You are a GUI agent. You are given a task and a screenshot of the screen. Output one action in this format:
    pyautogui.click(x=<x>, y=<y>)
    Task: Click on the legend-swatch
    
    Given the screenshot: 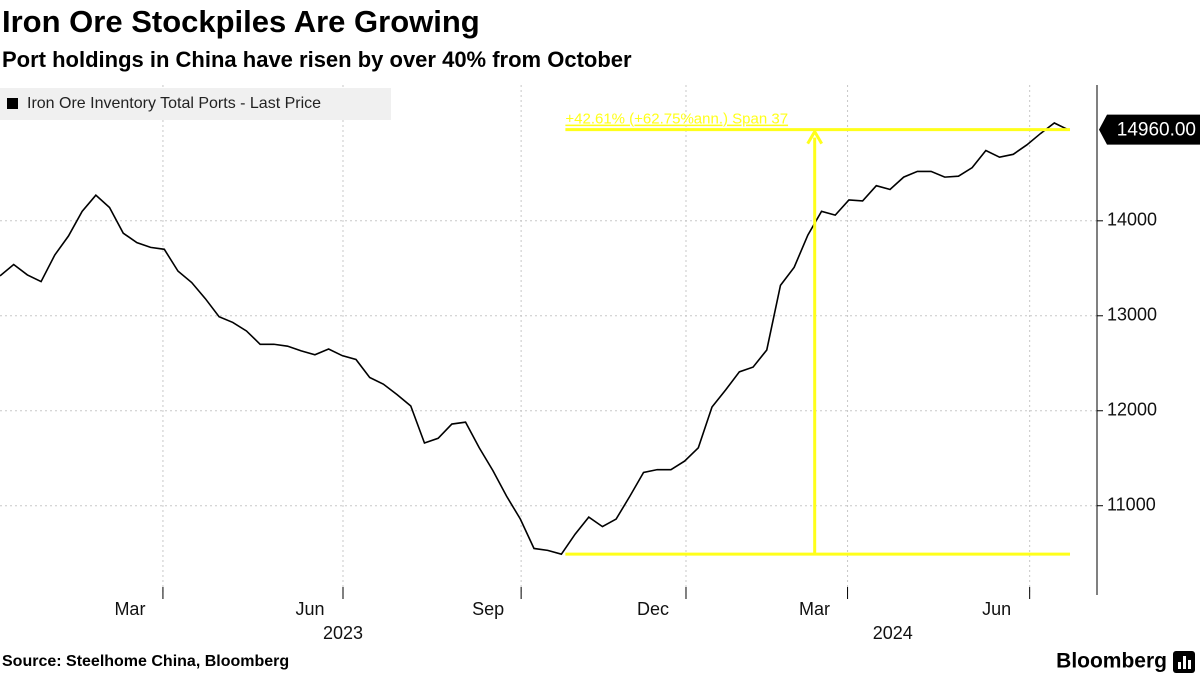 What is the action you would take?
    pyautogui.click(x=12, y=103)
    